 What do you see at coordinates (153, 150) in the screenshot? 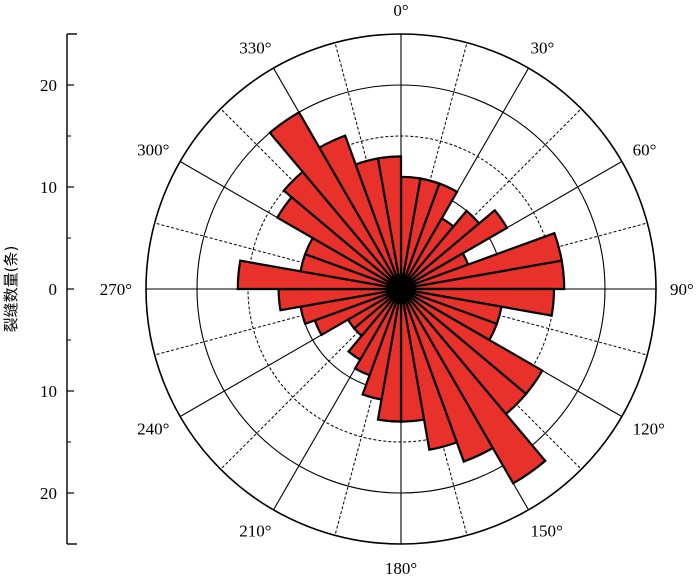
I see `angle-label-300: 300°` at bounding box center [153, 150].